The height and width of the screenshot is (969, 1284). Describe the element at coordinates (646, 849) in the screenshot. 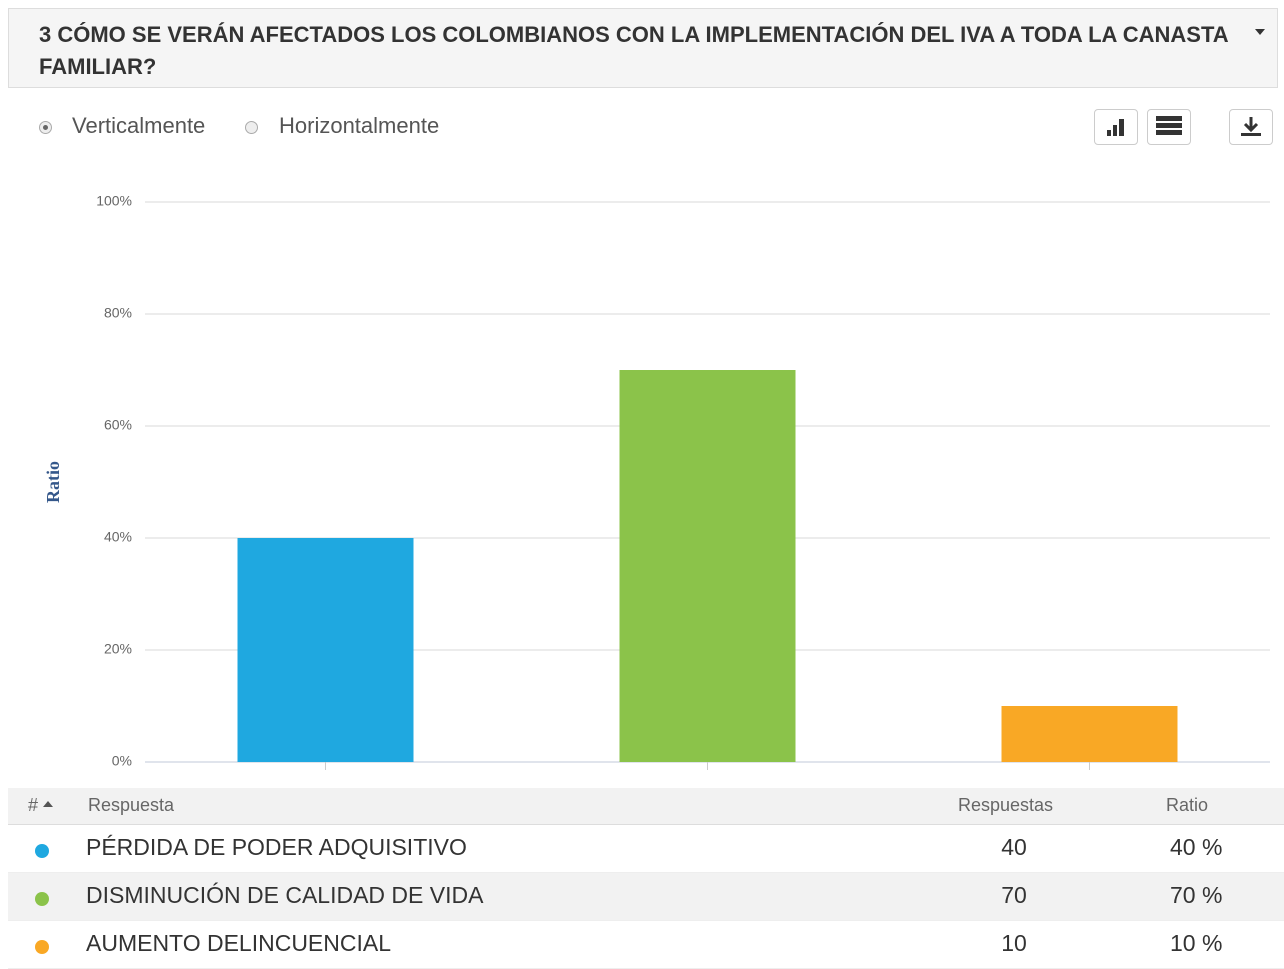

I see `table-row: PÉRDIDA DE PODER ADQUISITIVO 40 40 %` at that location.